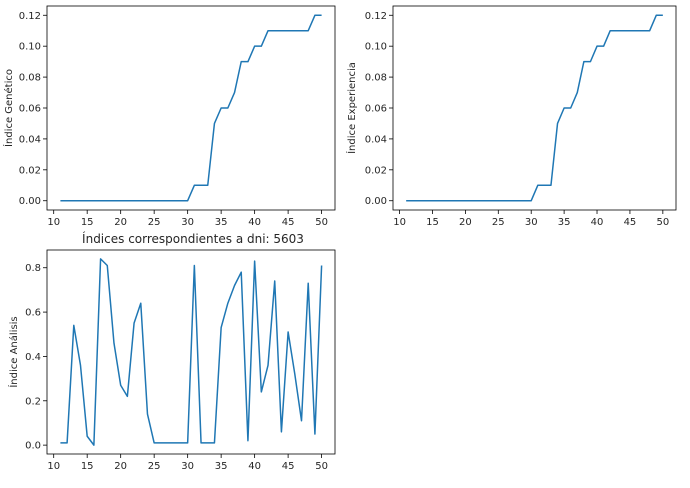  I want to click on figure-title: Índices correspondientes a dni: 5603, so click(193, 238).